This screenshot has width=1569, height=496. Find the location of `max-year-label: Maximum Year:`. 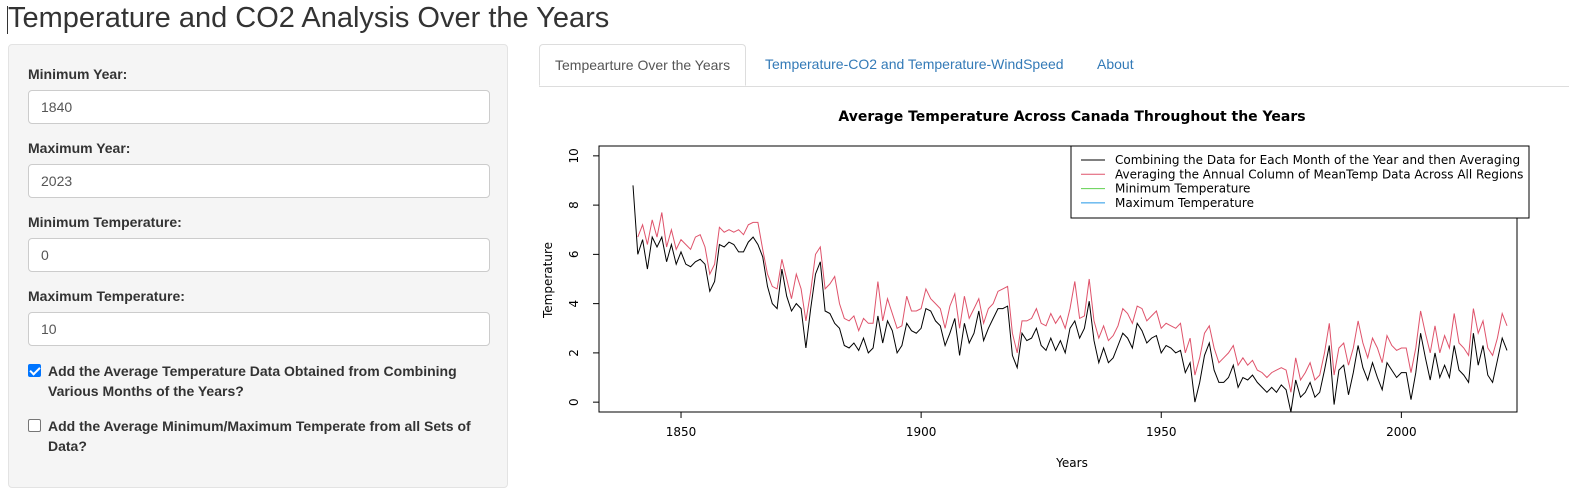

max-year-label: Maximum Year: is located at coordinates (79, 148).